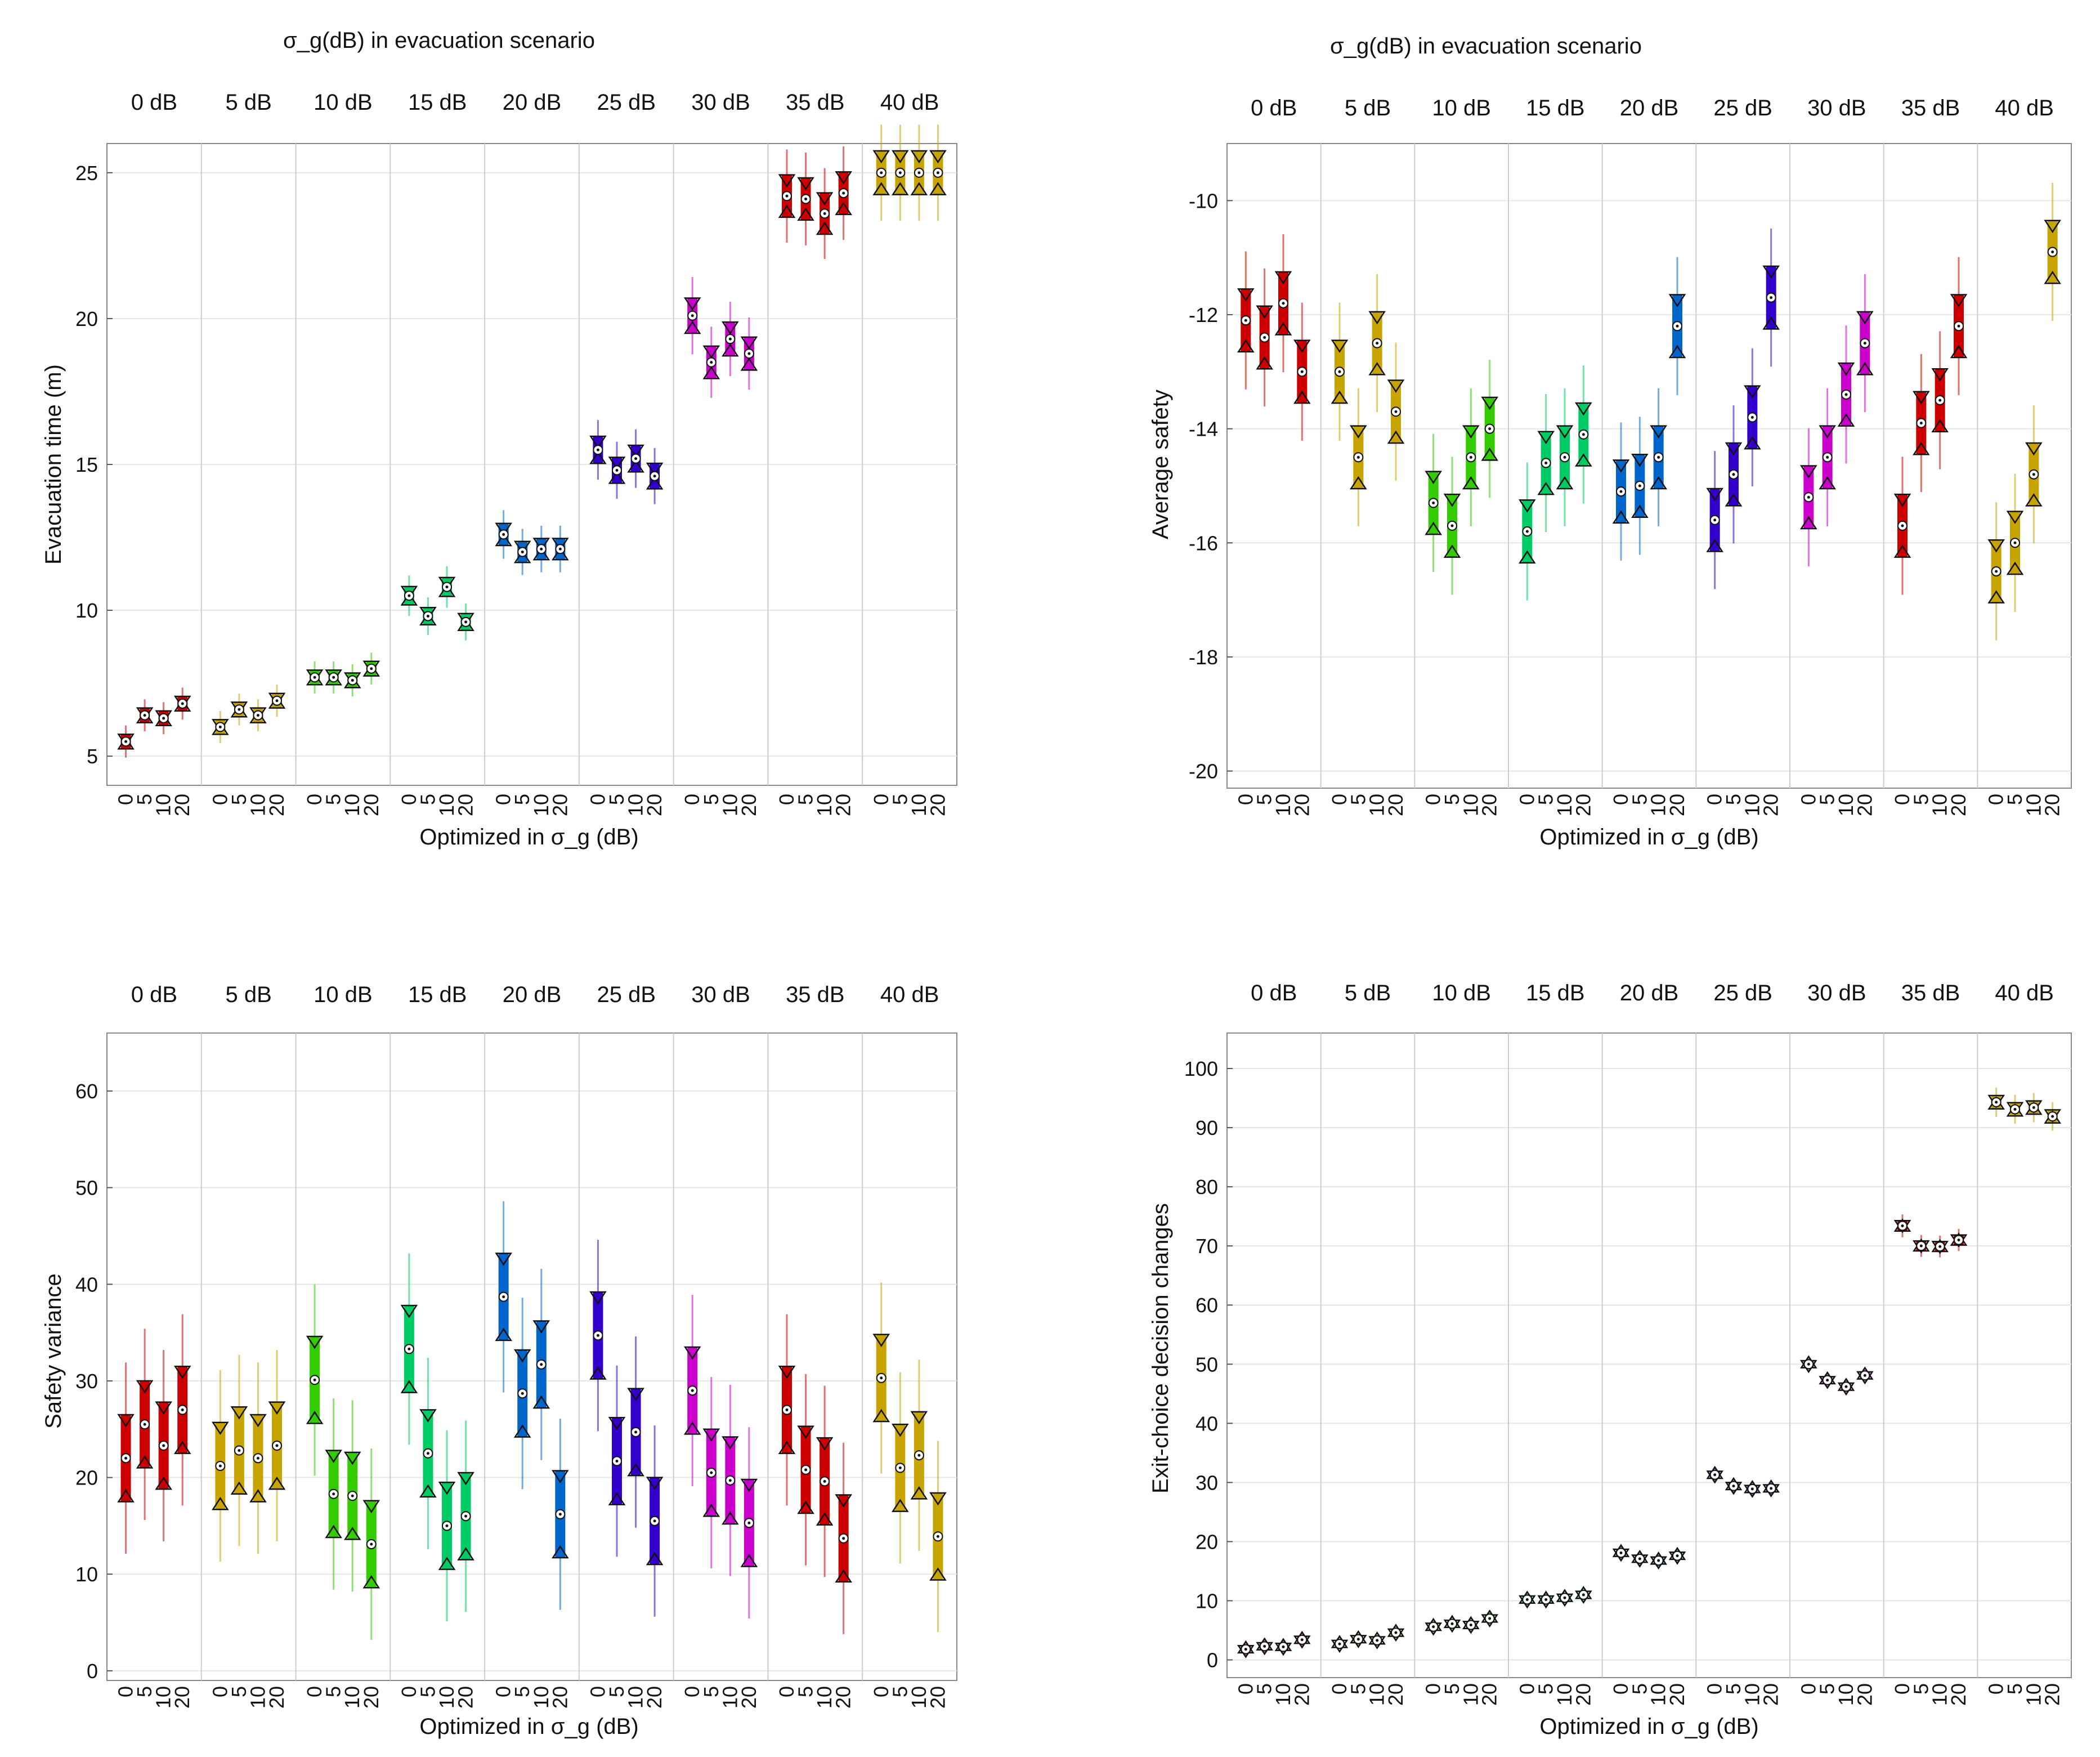 This screenshot has height=1757, width=2100. I want to click on y-tick-label: 90, so click(1206, 1127).